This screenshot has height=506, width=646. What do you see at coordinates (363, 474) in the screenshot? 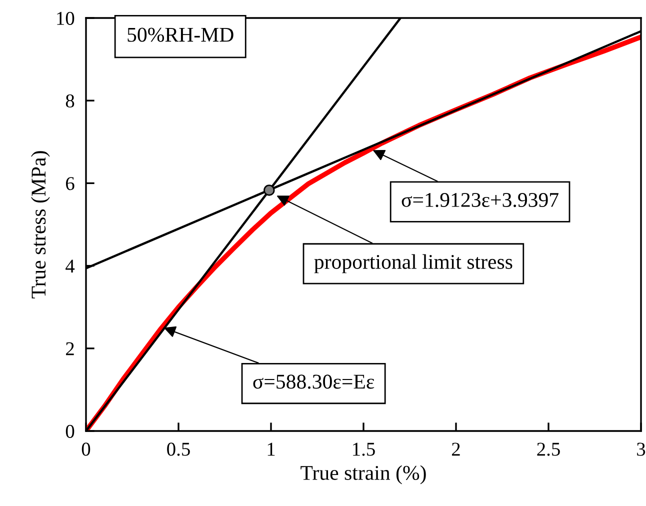
I see `x-axis-title: True strain (%)` at bounding box center [363, 474].